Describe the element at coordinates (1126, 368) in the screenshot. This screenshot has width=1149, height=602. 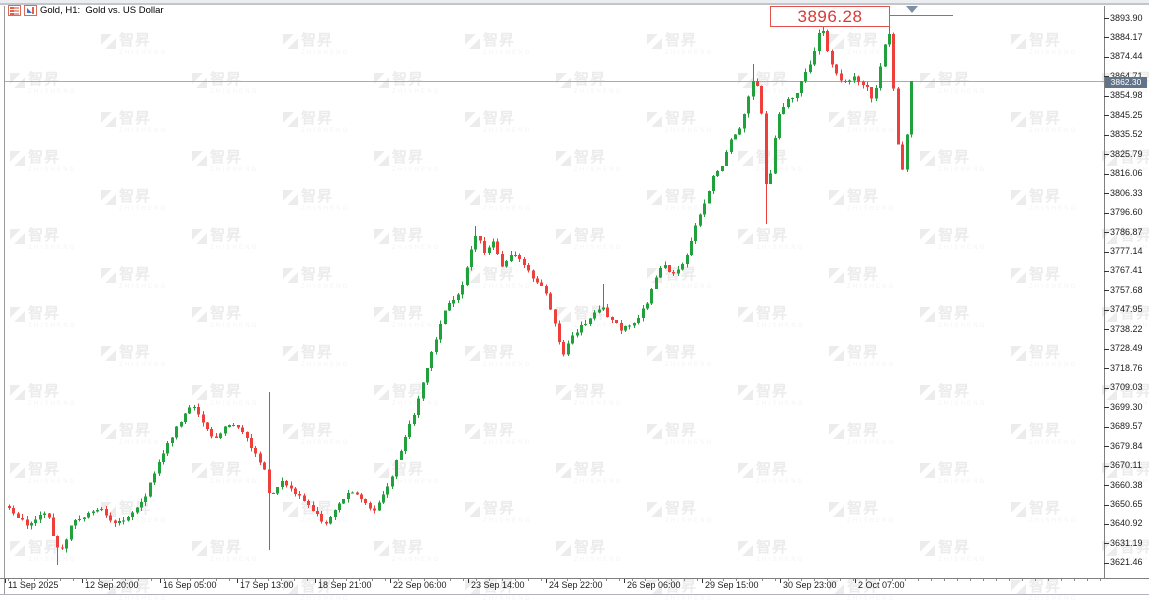
I see `price-axis-label: 3718.76` at that location.